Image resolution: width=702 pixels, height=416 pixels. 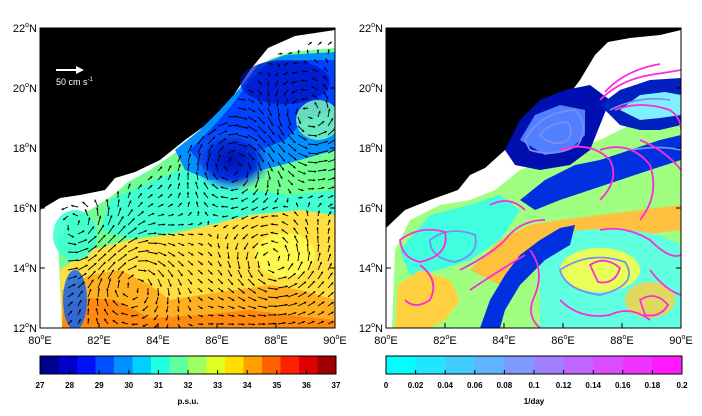 I want to click on salinity-lon-tick-label: 86oE, so click(x=217, y=340).